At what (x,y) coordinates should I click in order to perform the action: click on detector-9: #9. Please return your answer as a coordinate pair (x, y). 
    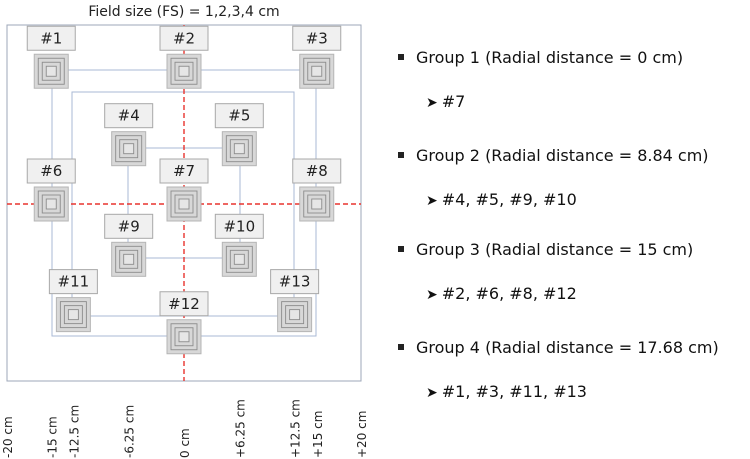
    Looking at the image, I should click on (129, 245).